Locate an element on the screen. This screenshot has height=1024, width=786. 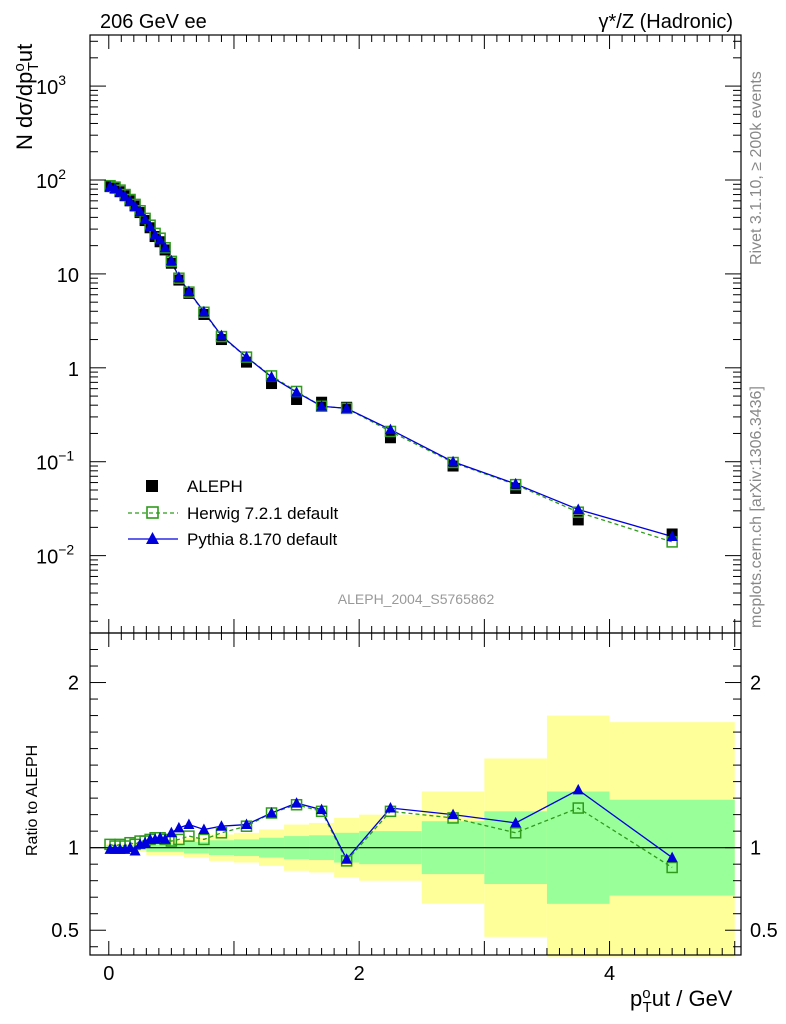
main-y-tick-label: 10⁻² is located at coordinates (55, 555).